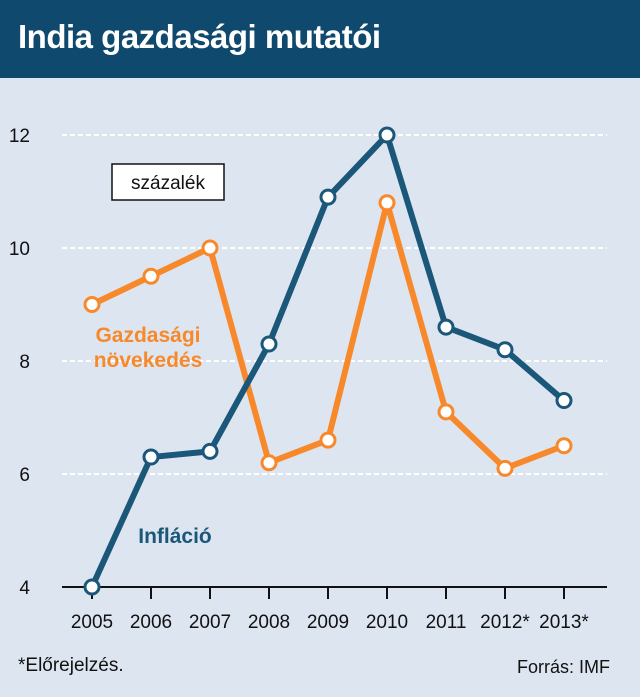  I want to click on unit-label: százalék, so click(168, 183).